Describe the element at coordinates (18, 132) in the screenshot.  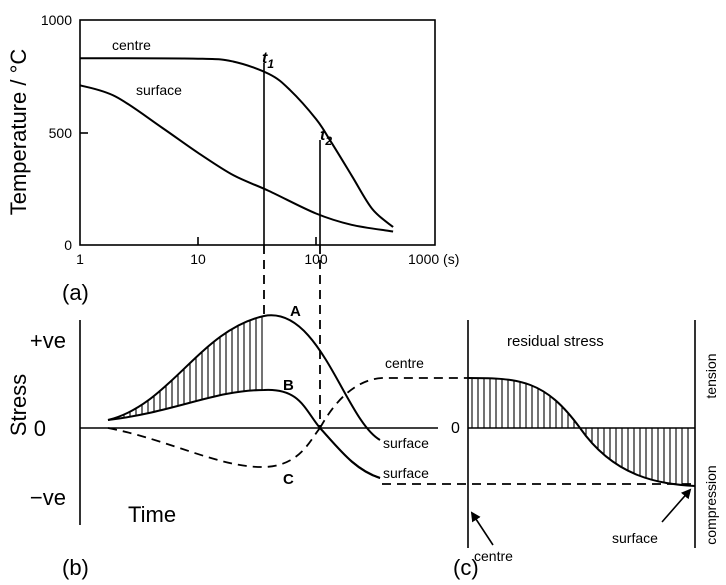
I see `y-axis-label-temperature: Temperature / °C` at that location.